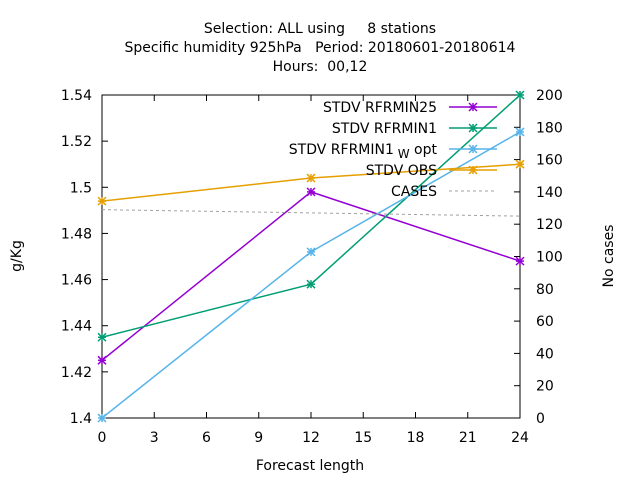  I want to click on y-tick-label: 1.52, so click(76, 142).